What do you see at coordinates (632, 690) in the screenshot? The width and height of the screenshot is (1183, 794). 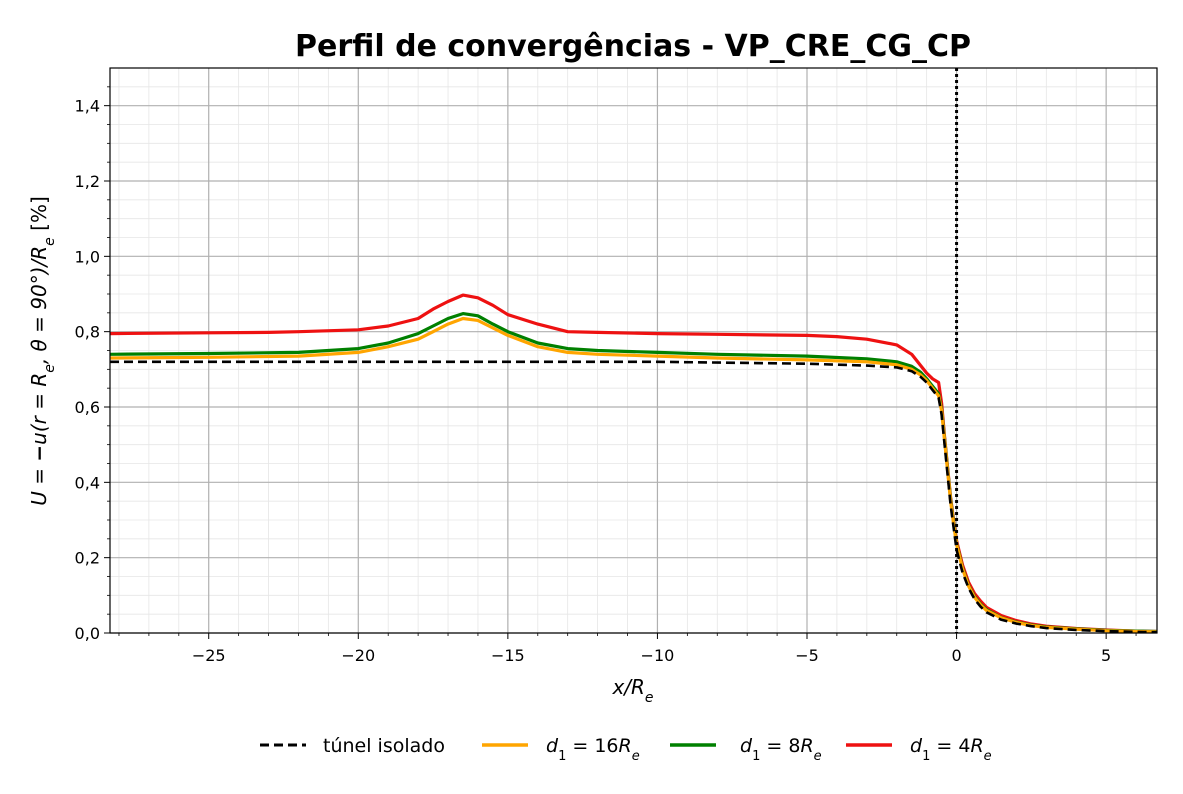 I see `x-axis-label: x/Re` at bounding box center [632, 690].